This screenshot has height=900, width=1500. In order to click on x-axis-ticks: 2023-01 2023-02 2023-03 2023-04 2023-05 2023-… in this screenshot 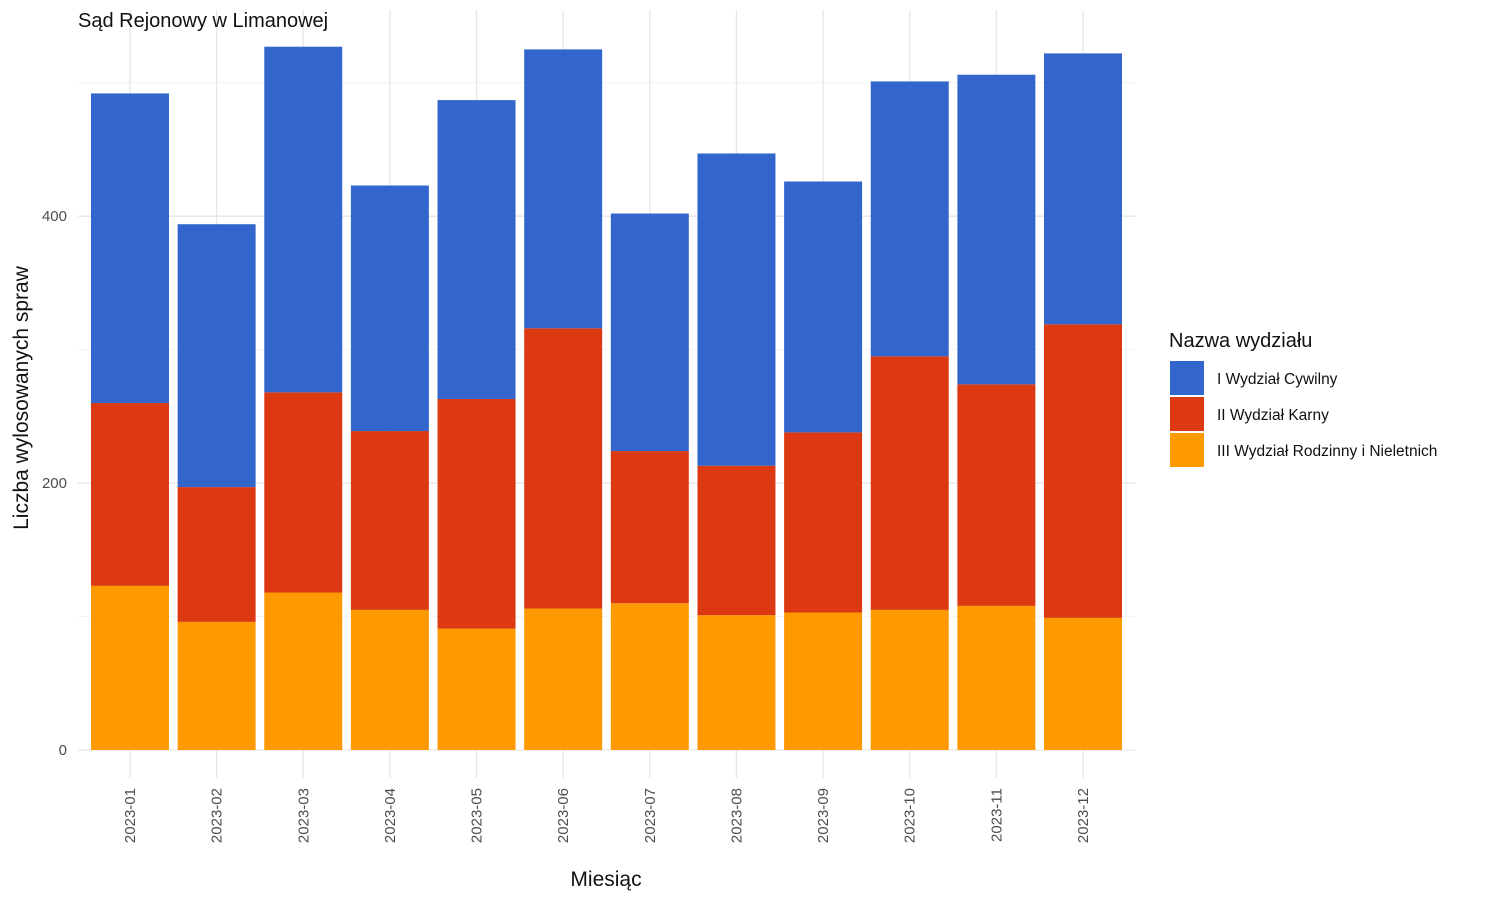, I will do `click(607, 815)`.